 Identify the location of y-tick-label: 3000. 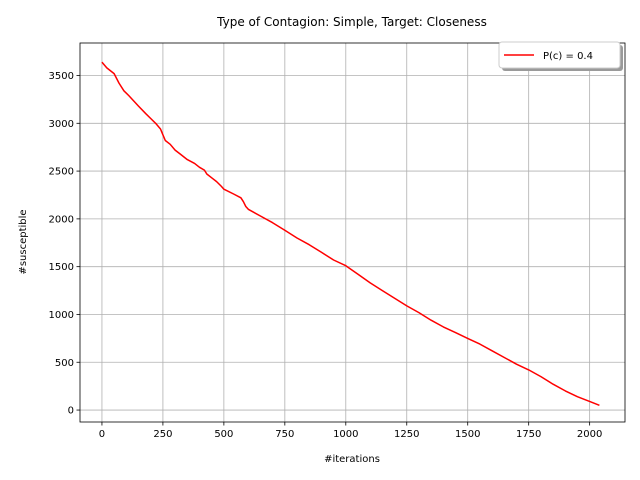
(61, 124).